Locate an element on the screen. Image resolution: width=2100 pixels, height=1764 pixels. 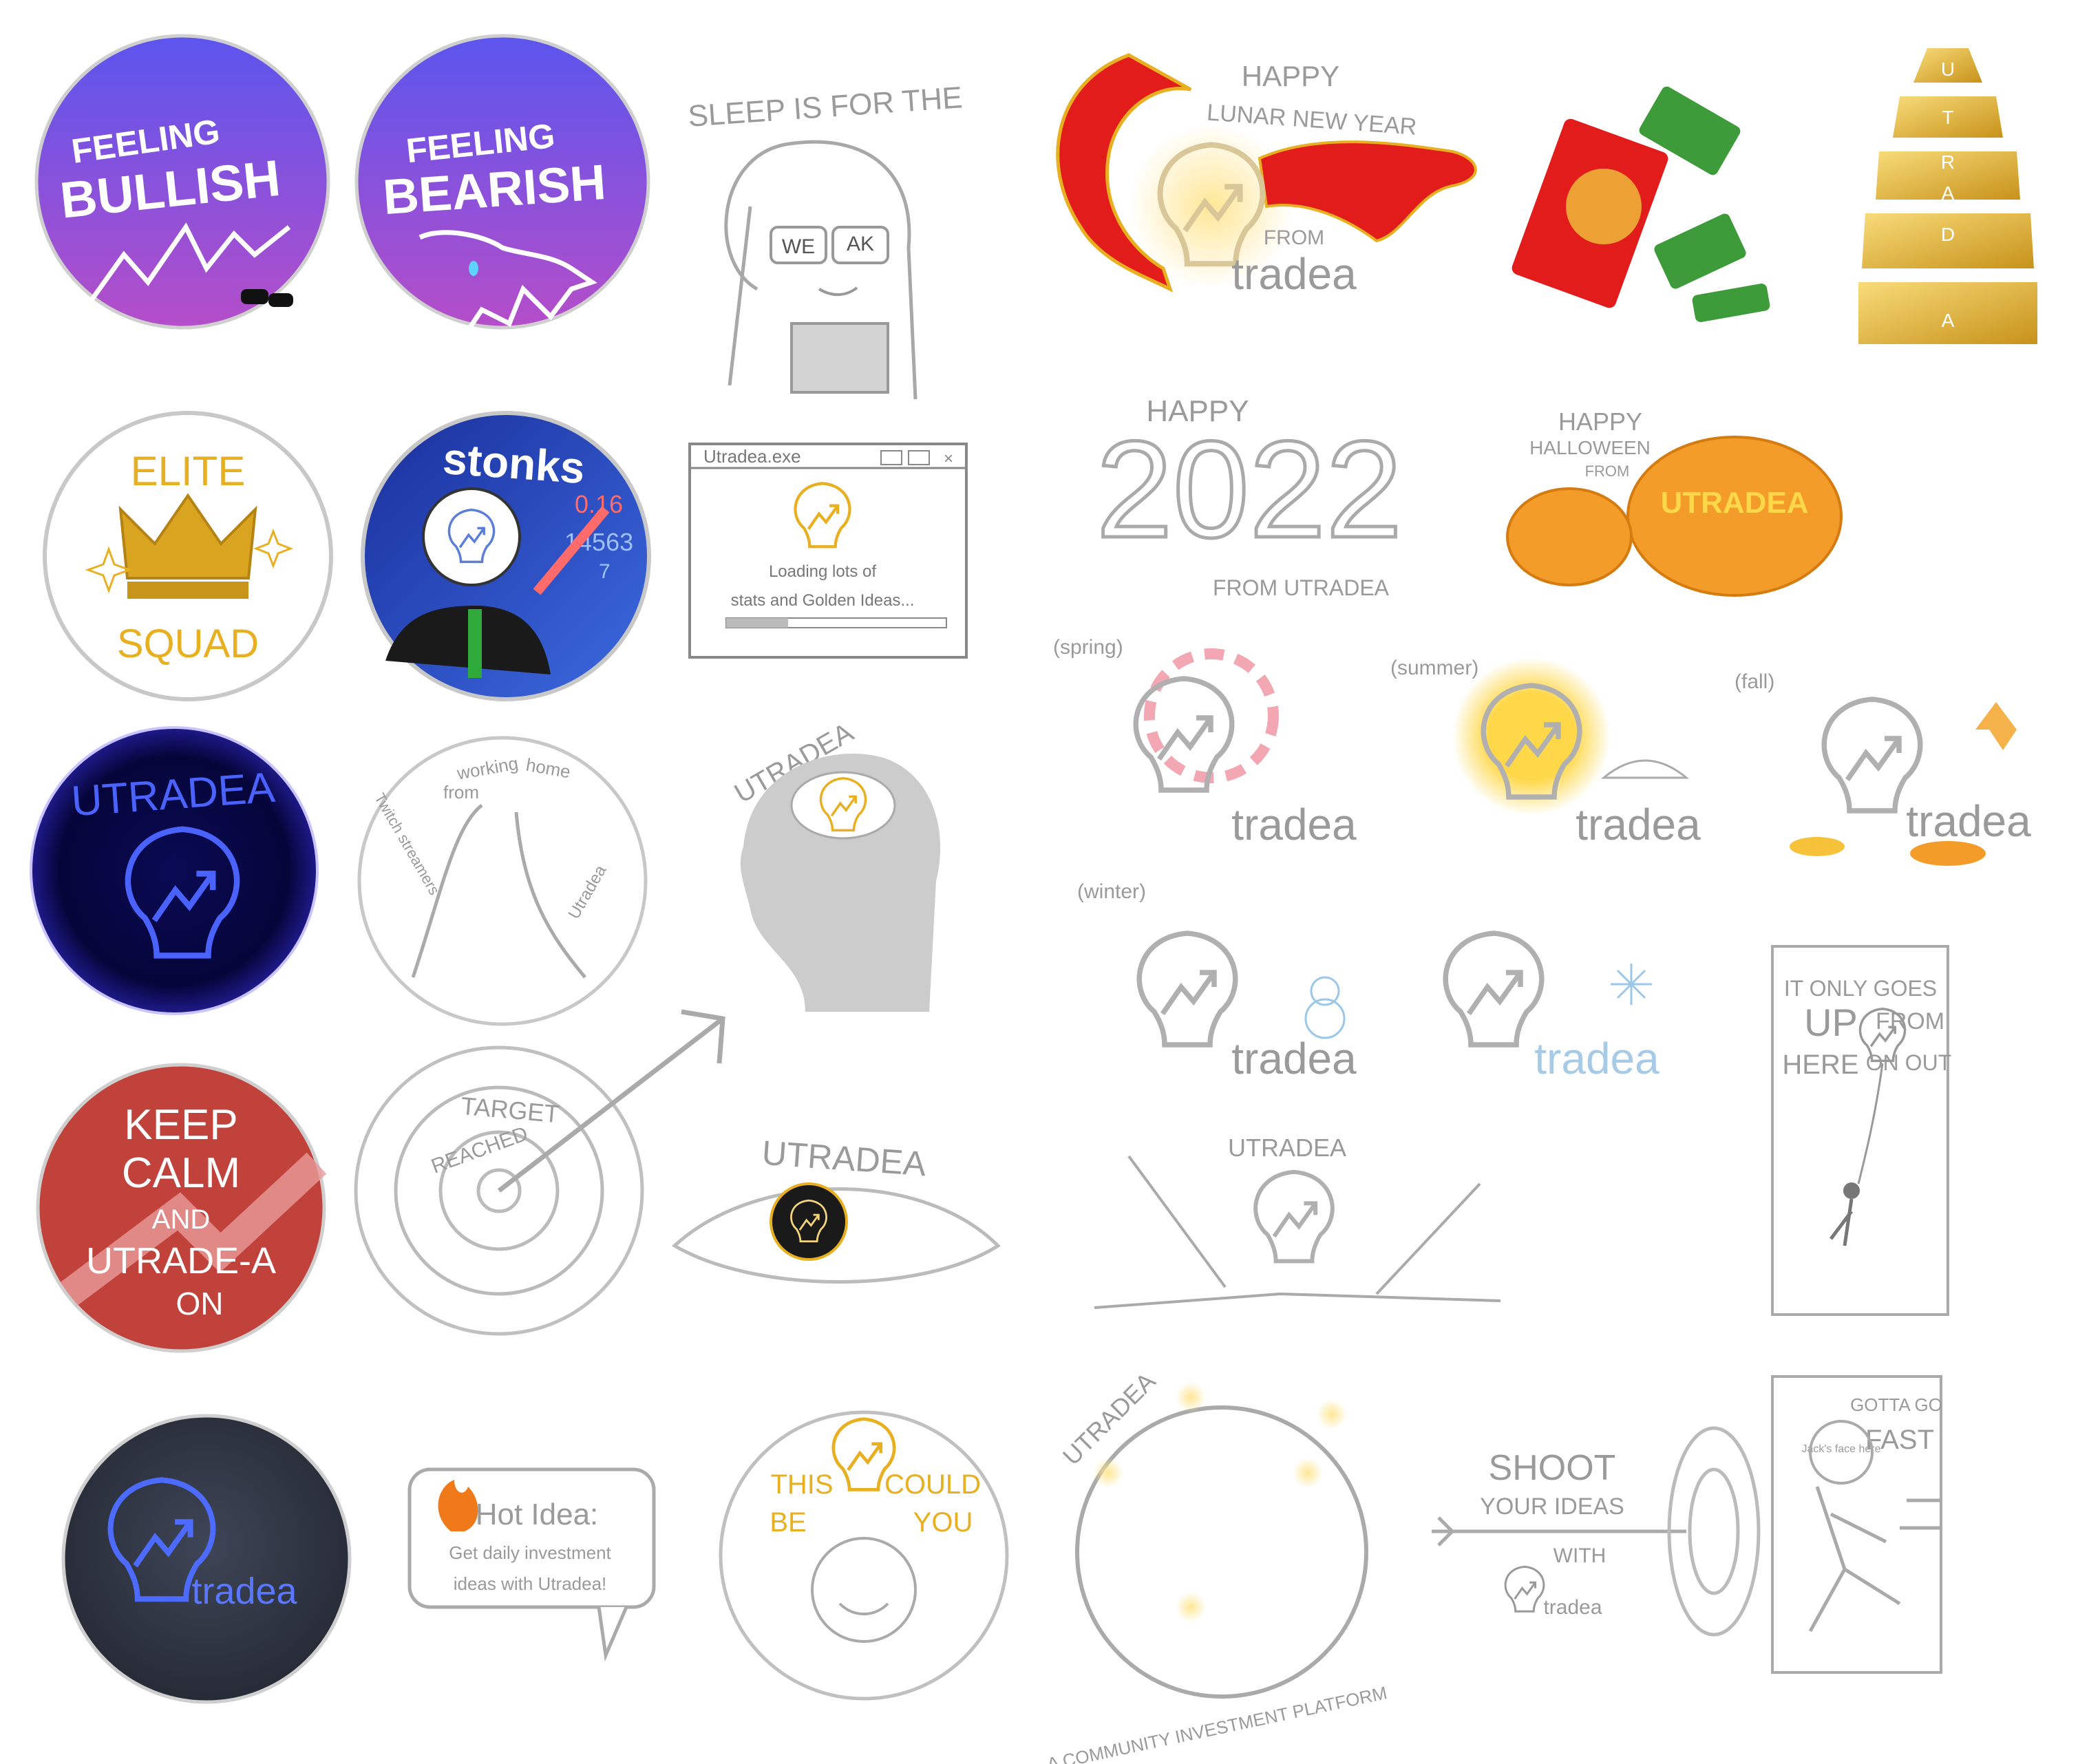
keep-calm-sticker: KEEP CALM AND UTRADE-A ON is located at coordinates (181, 1208).